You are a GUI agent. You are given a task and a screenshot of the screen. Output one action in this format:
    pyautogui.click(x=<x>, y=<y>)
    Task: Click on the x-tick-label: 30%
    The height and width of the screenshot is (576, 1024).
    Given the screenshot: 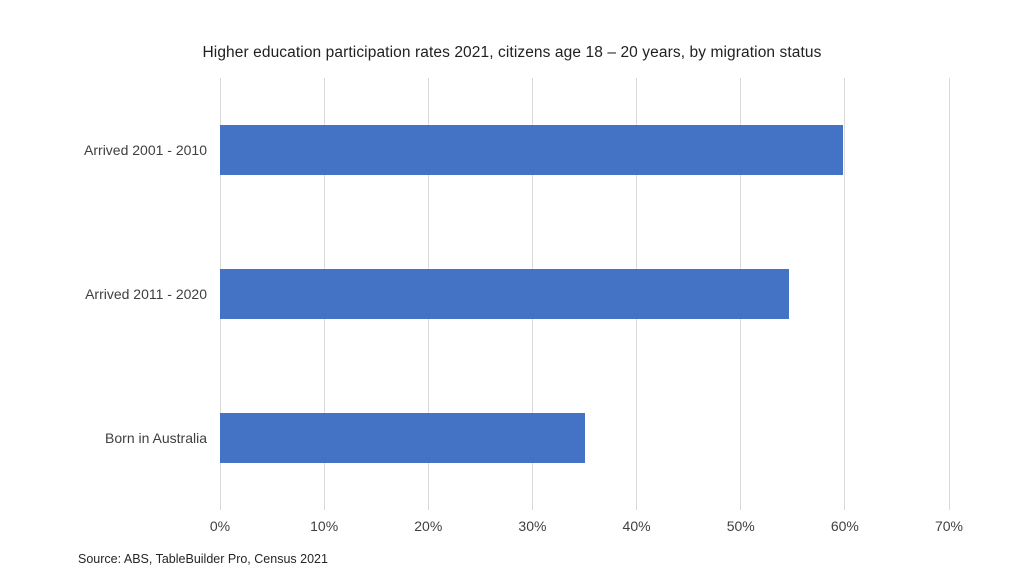 What is the action you would take?
    pyautogui.click(x=532, y=526)
    